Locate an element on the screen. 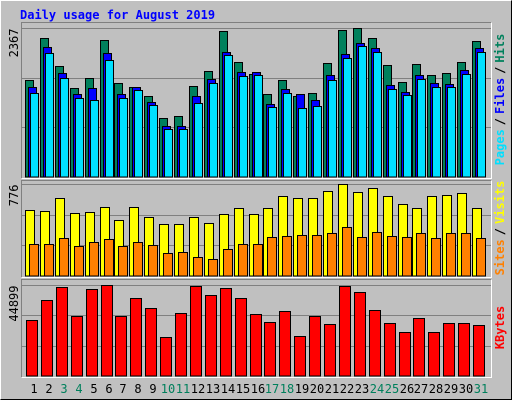  y-tick-label: 2367 is located at coordinates (14, 43).